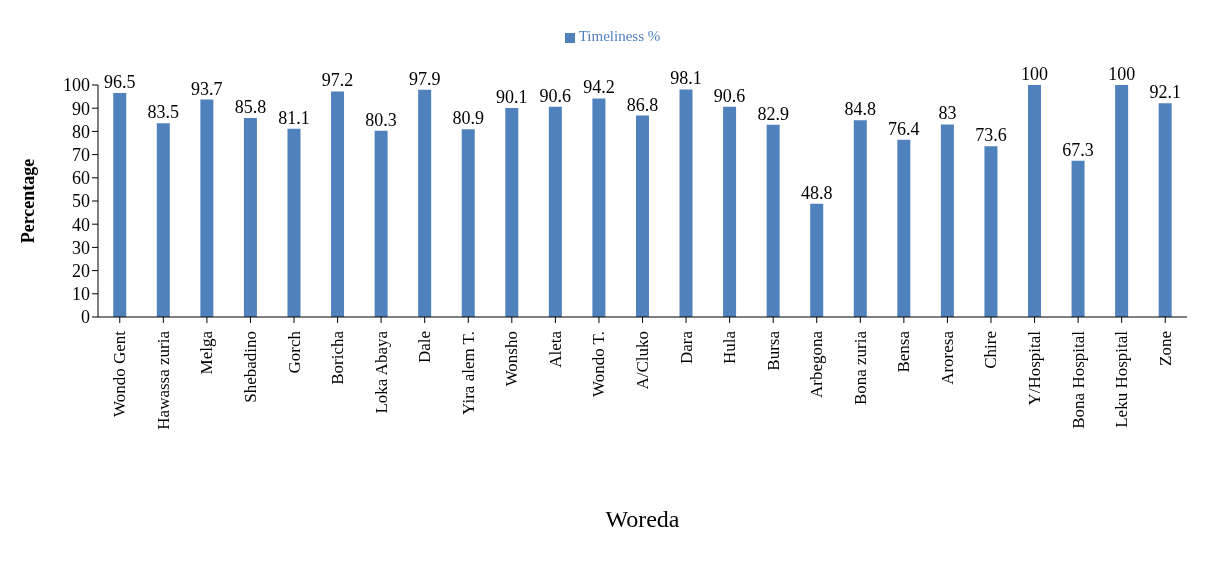 The image size is (1215, 585). I want to click on y-axis-title: Percentage, so click(28, 201).